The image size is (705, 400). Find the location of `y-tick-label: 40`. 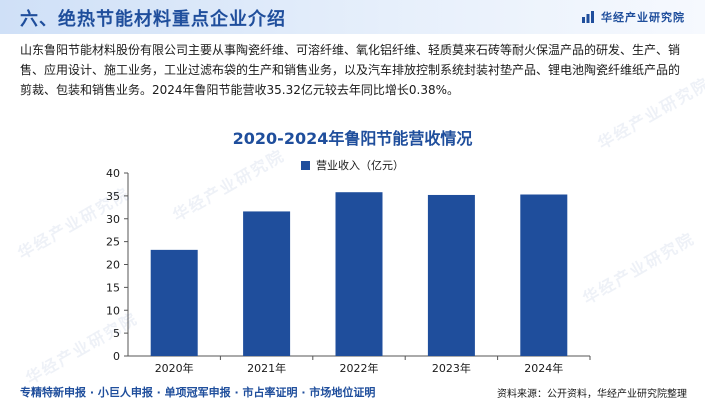

y-tick-label: 40 is located at coordinates (113, 173).